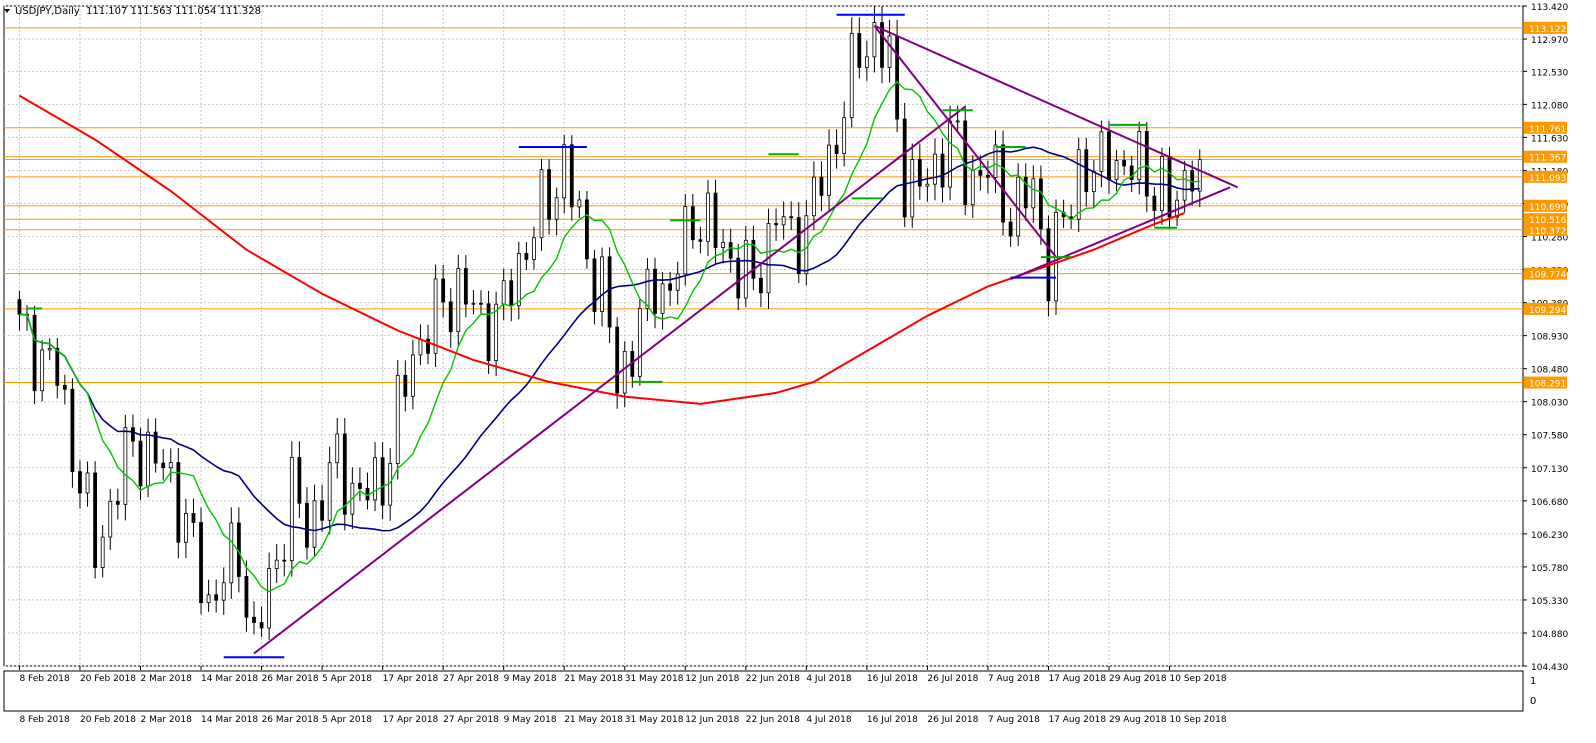 The height and width of the screenshot is (743, 1596). Describe the element at coordinates (1547, 385) in the screenshot. I see `level-label: 108.291` at that location.